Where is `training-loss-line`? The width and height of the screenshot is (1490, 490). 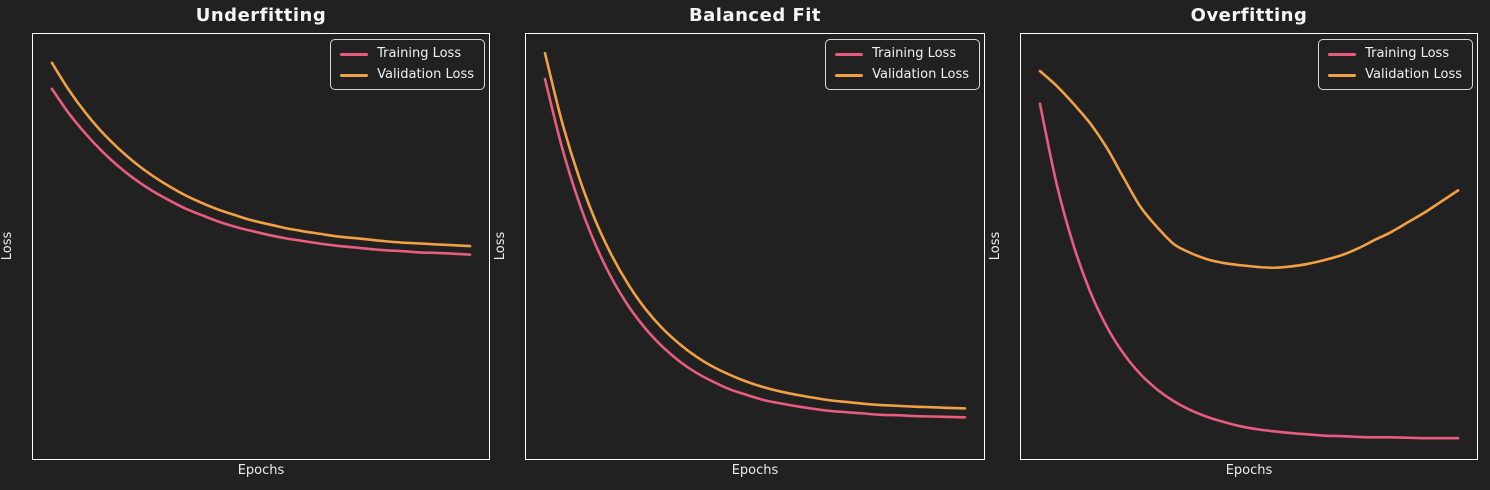 training-loss-line is located at coordinates (261, 171).